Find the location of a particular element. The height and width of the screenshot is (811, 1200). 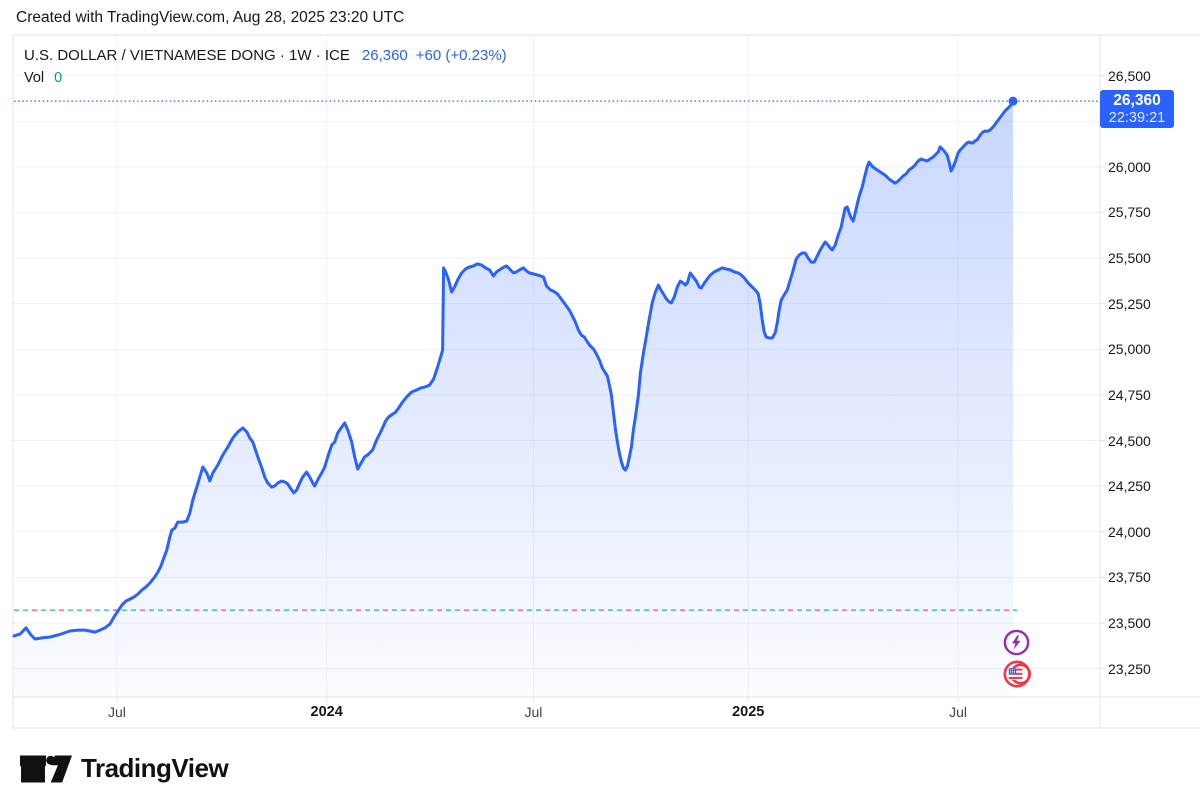

current-price-badge: 26,360 22:39:21 is located at coordinates (1137, 109).